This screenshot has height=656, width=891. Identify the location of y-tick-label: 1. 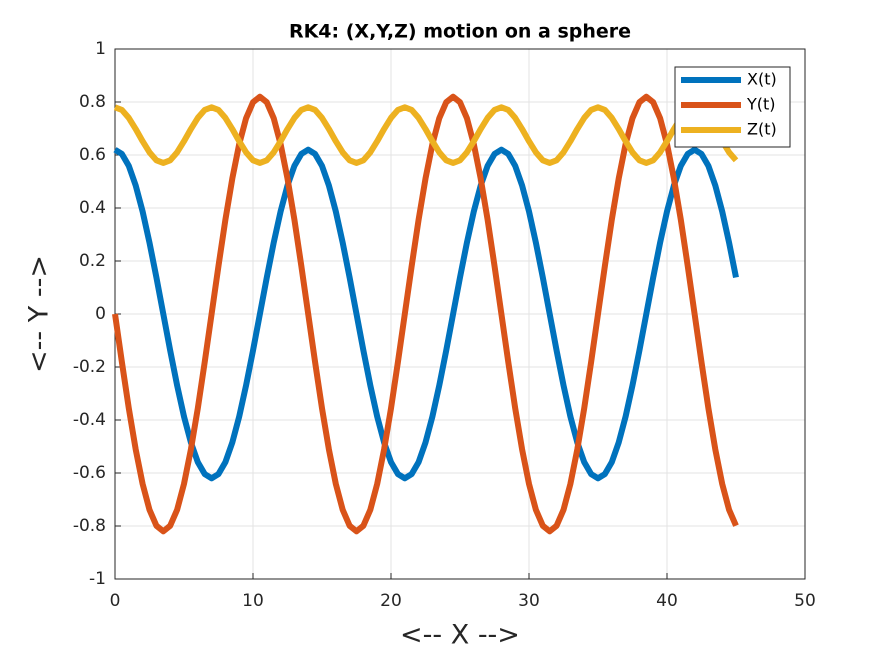
(100, 49).